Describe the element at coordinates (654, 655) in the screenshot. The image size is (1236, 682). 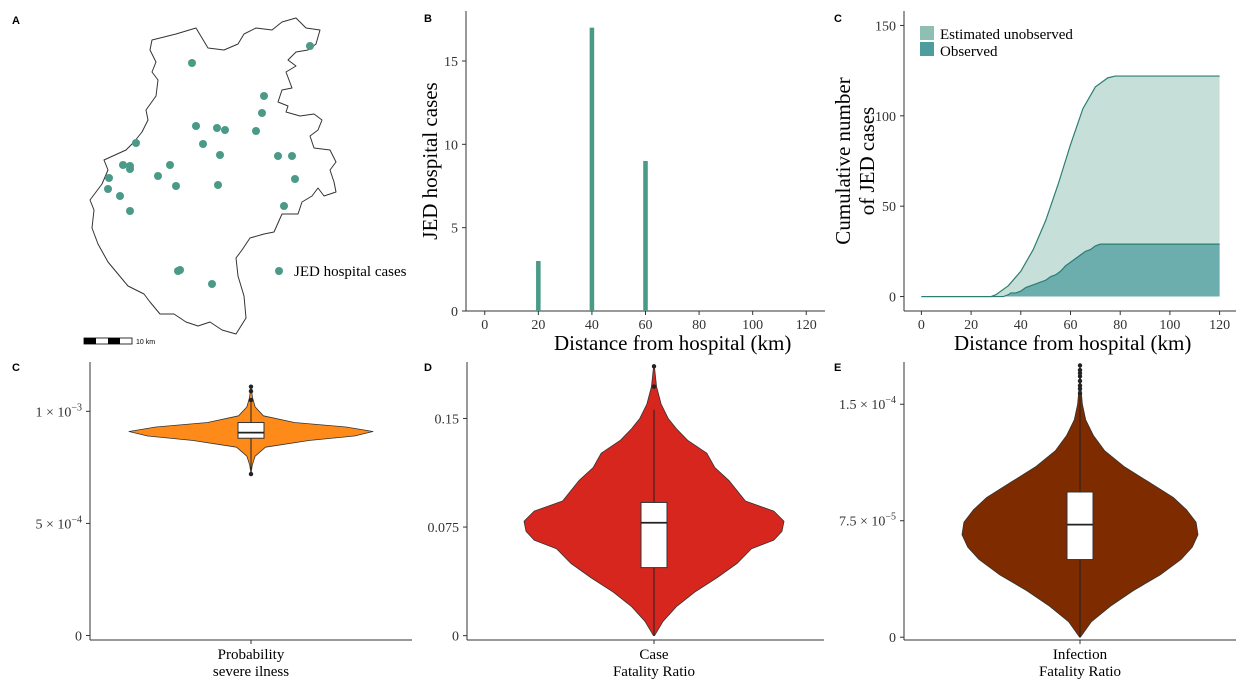
I see `x-axis-label-line-1: Case` at that location.